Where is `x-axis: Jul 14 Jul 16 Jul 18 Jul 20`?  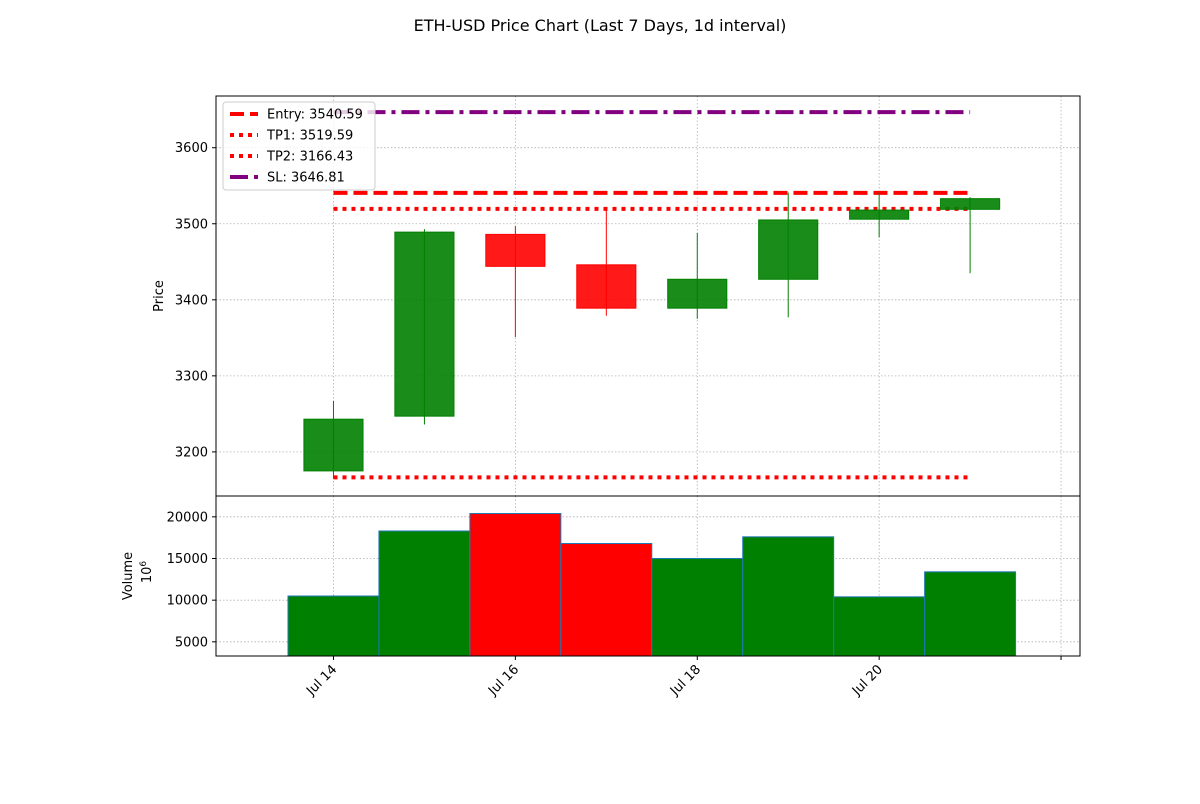
x-axis: Jul 14 Jul 16 Jul 18 Jul 20 is located at coordinates (682, 677).